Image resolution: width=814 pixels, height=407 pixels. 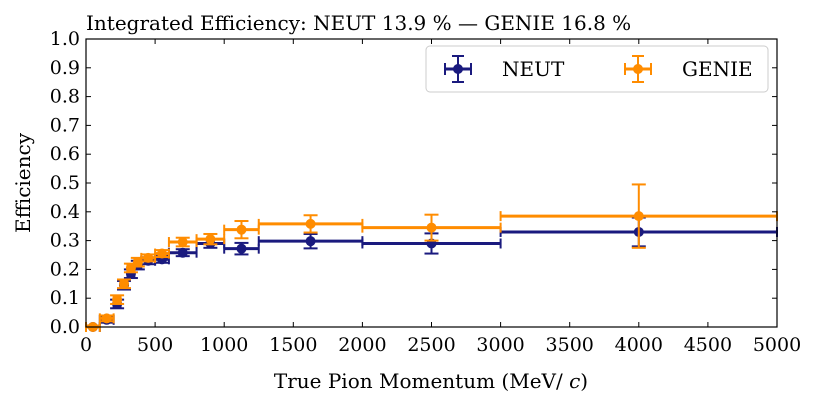 I want to click on y-tick-label: 0.7, so click(x=65, y=125).